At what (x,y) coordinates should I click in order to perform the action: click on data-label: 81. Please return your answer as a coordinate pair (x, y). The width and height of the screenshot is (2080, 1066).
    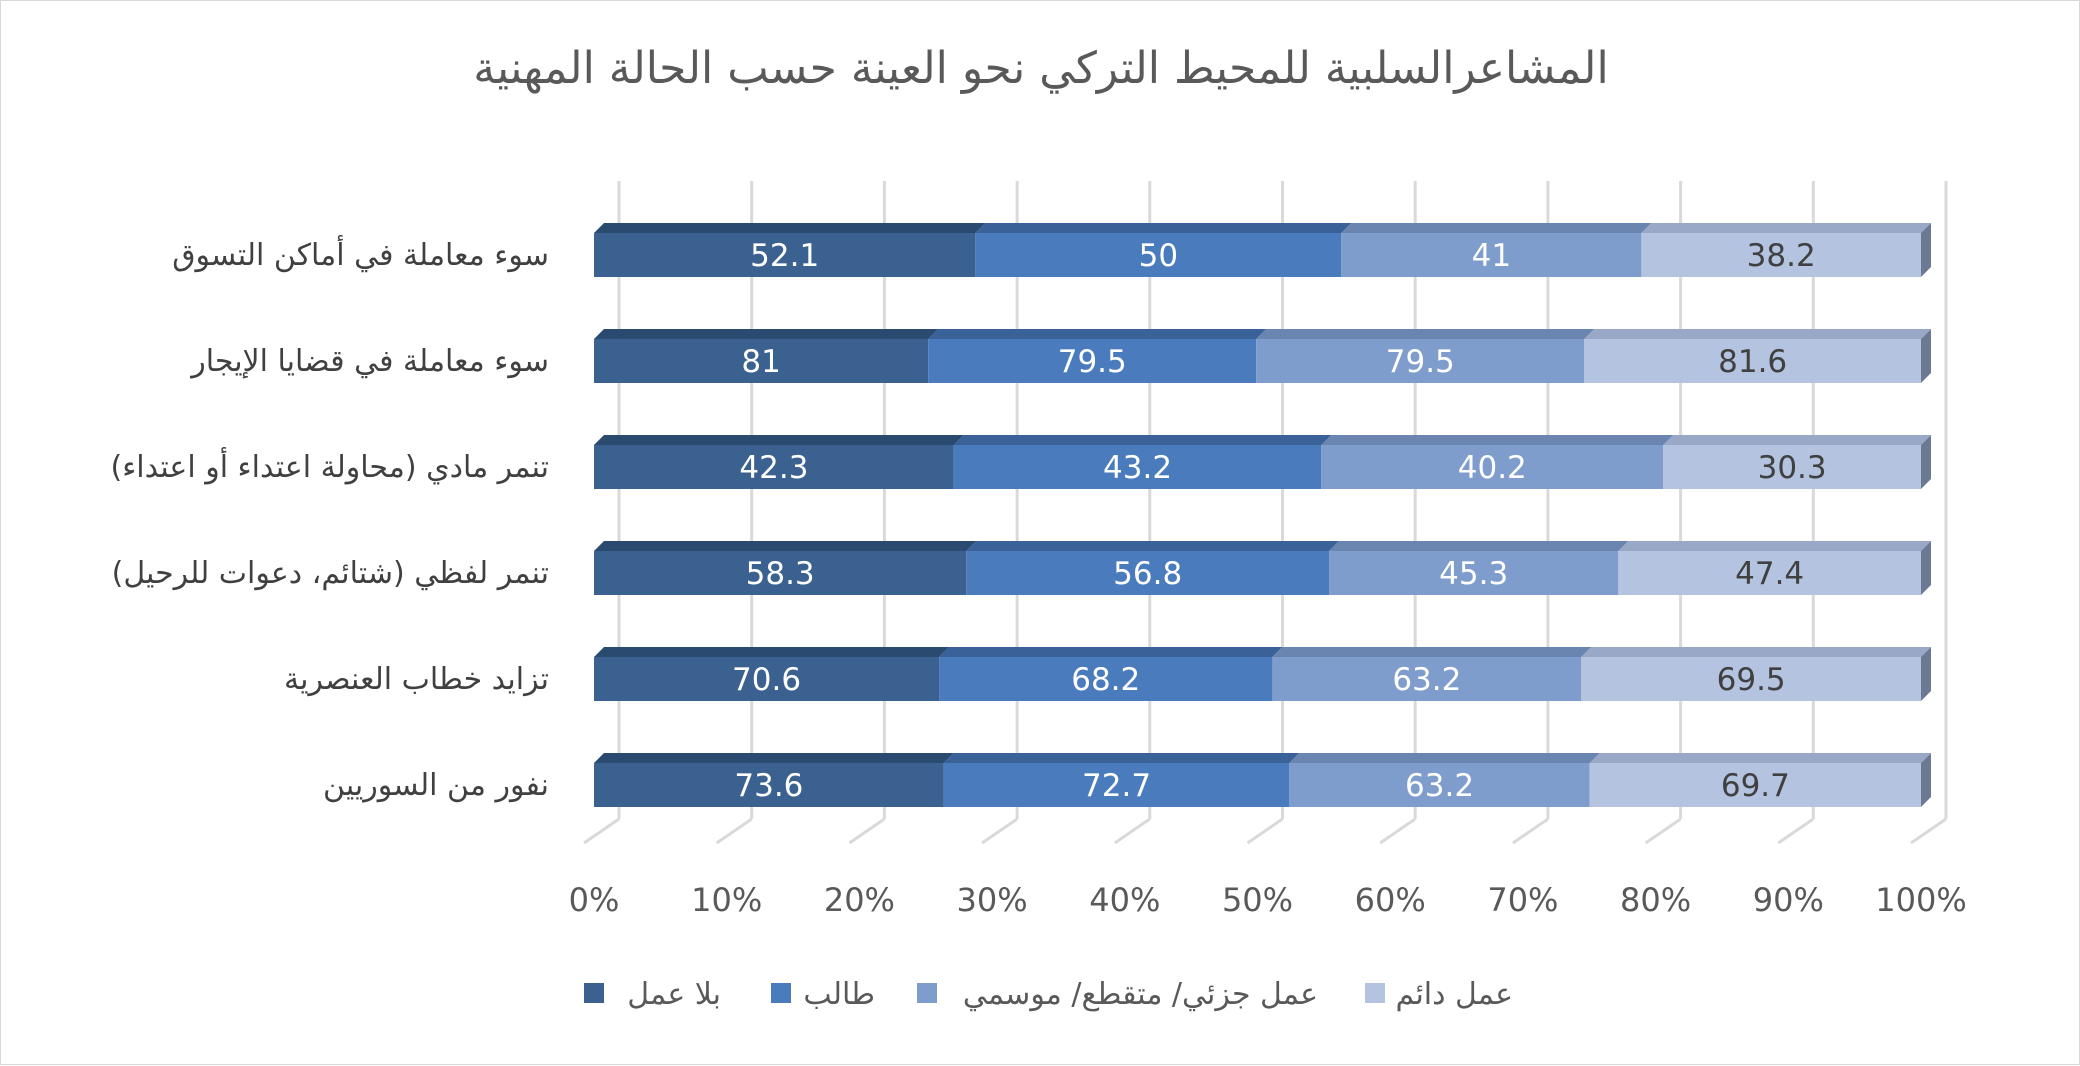
    Looking at the image, I should click on (760, 362).